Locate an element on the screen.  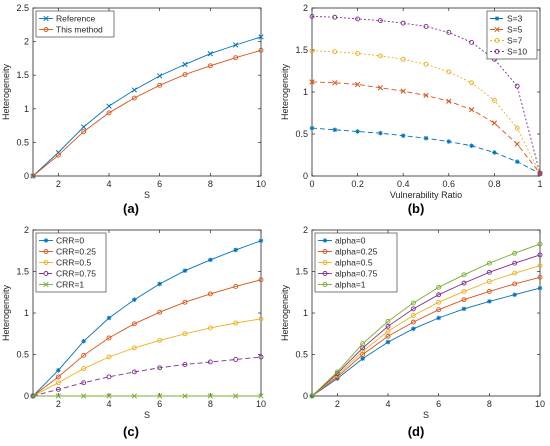
x-tick-label: 2 is located at coordinates (337, 404).